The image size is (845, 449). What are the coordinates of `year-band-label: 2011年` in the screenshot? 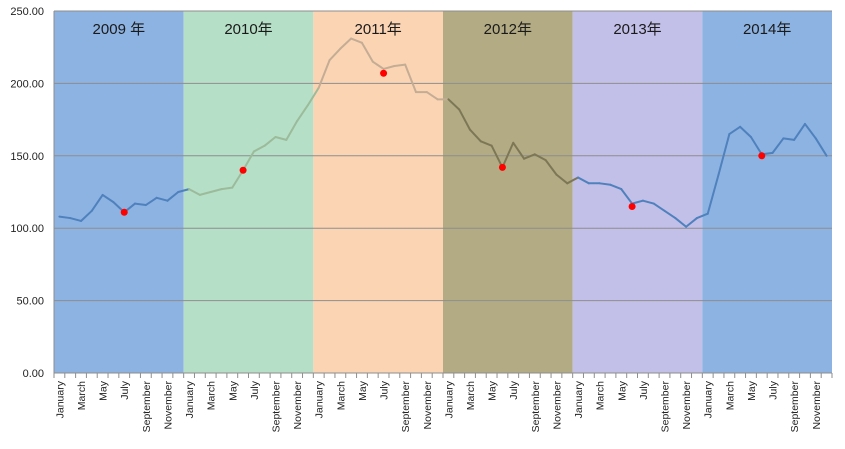 It's located at (378, 29).